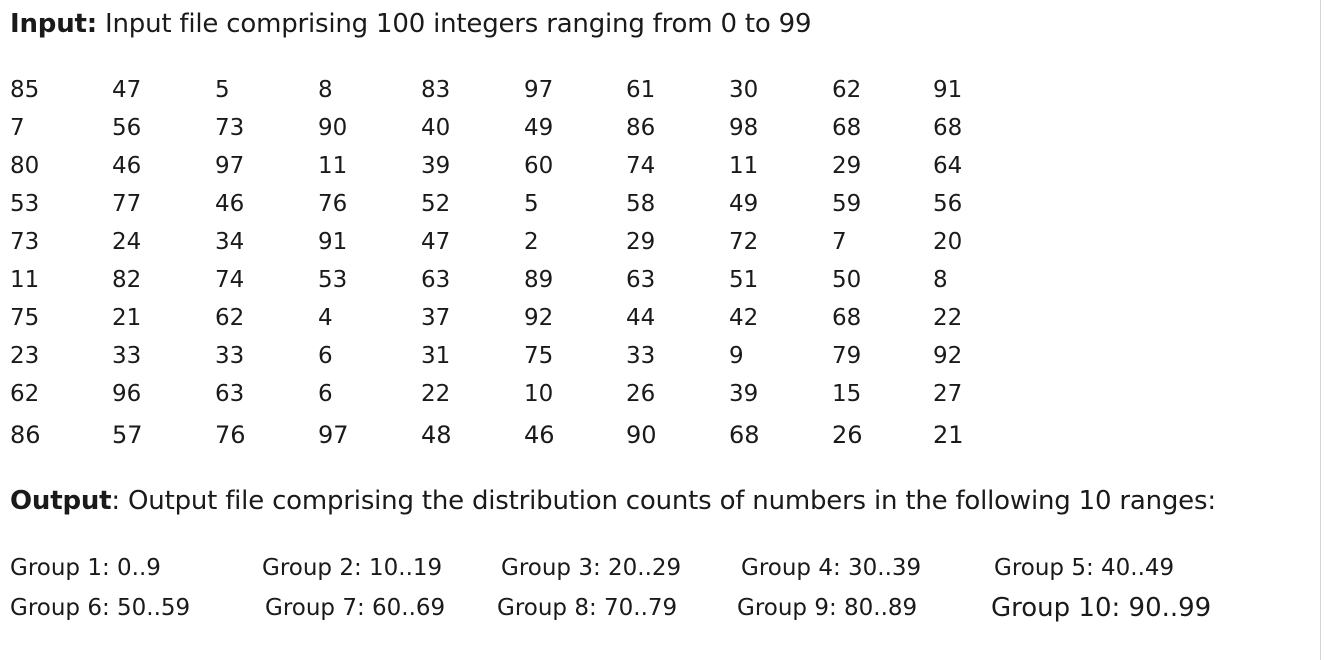 The image size is (1336, 660). I want to click on number-cell: 60, so click(539, 166).